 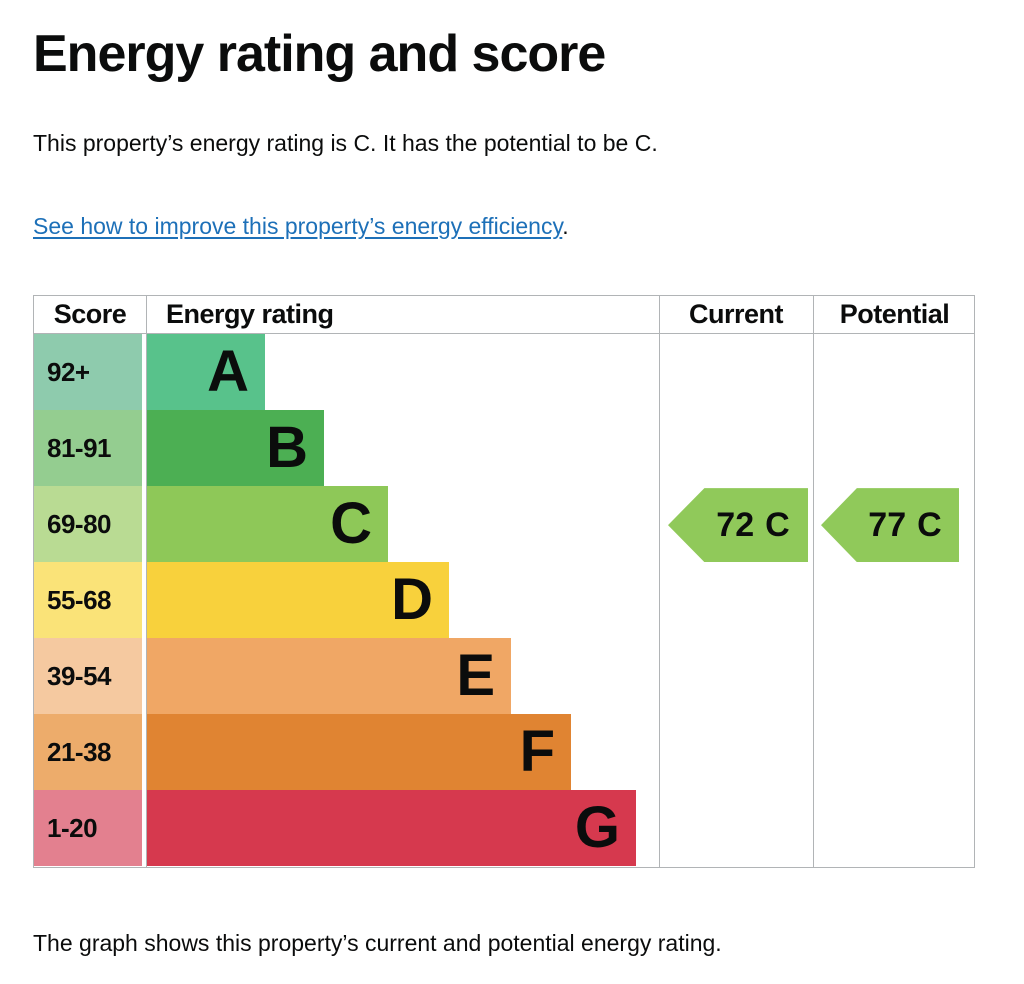 I want to click on score-range-label: 92+, so click(x=68, y=371).